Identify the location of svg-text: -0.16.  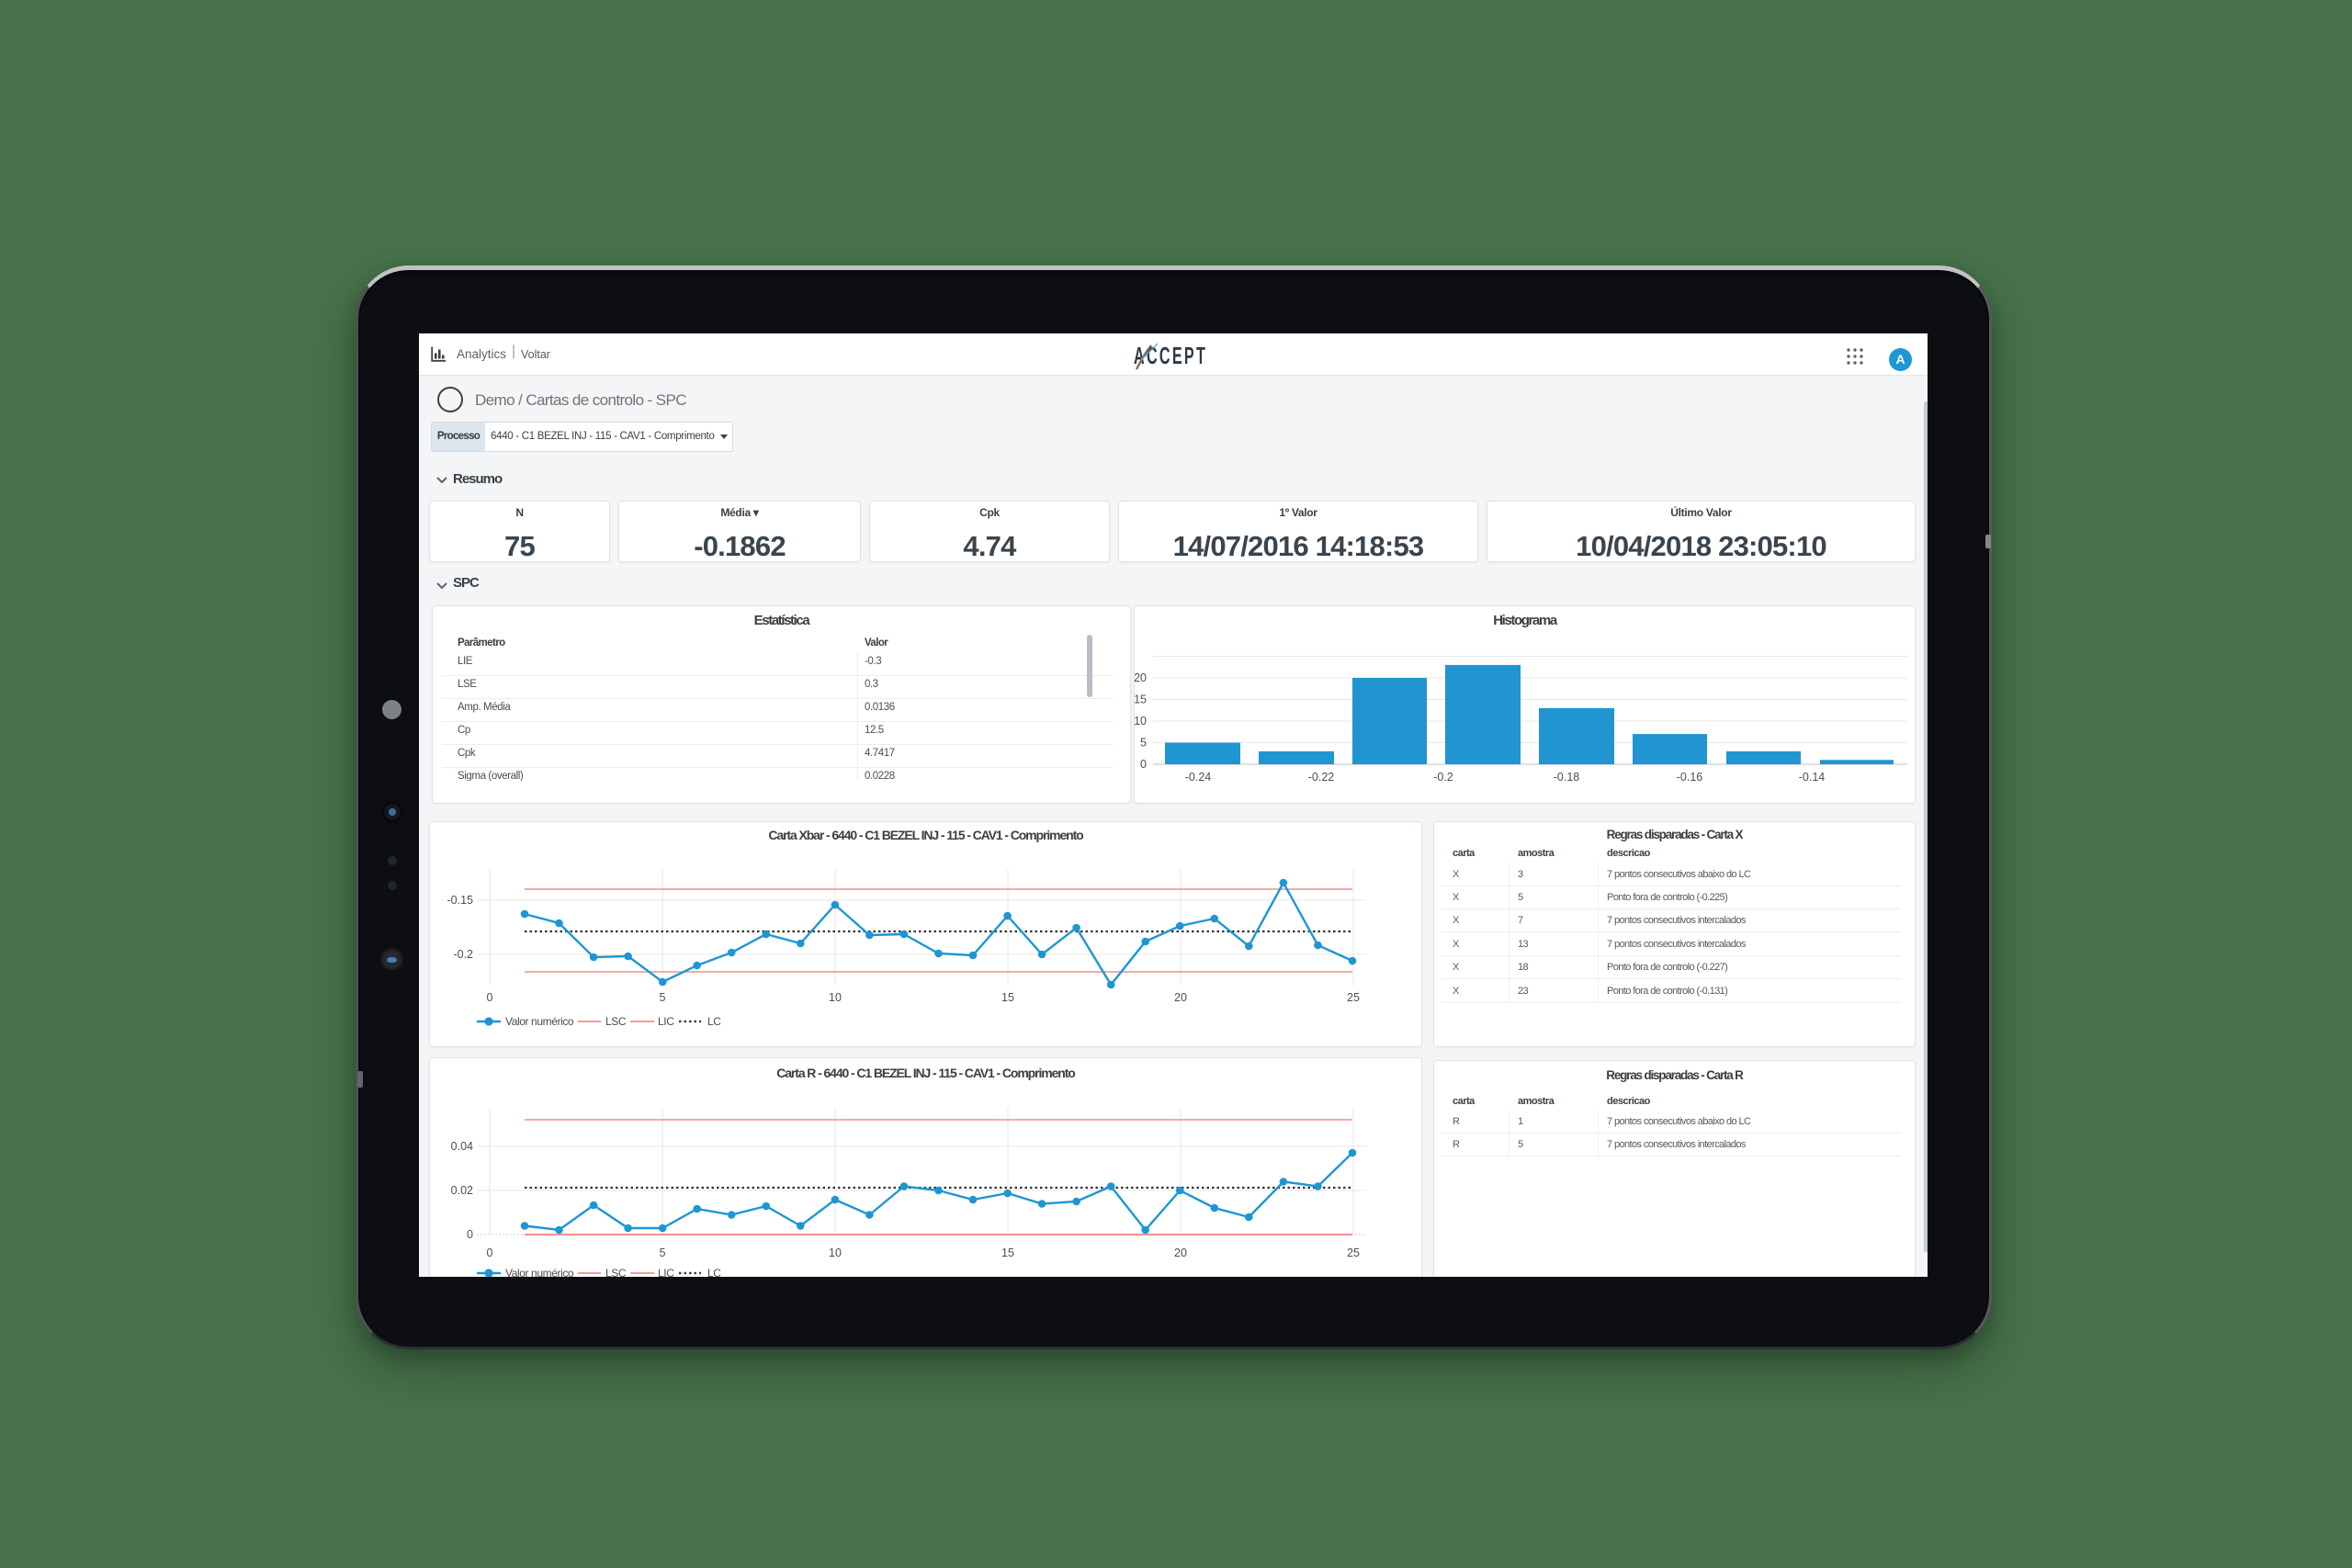
(1690, 777).